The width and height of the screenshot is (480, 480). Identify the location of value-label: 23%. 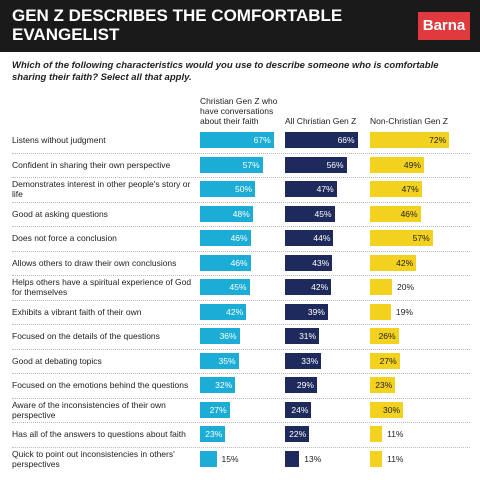
(384, 385).